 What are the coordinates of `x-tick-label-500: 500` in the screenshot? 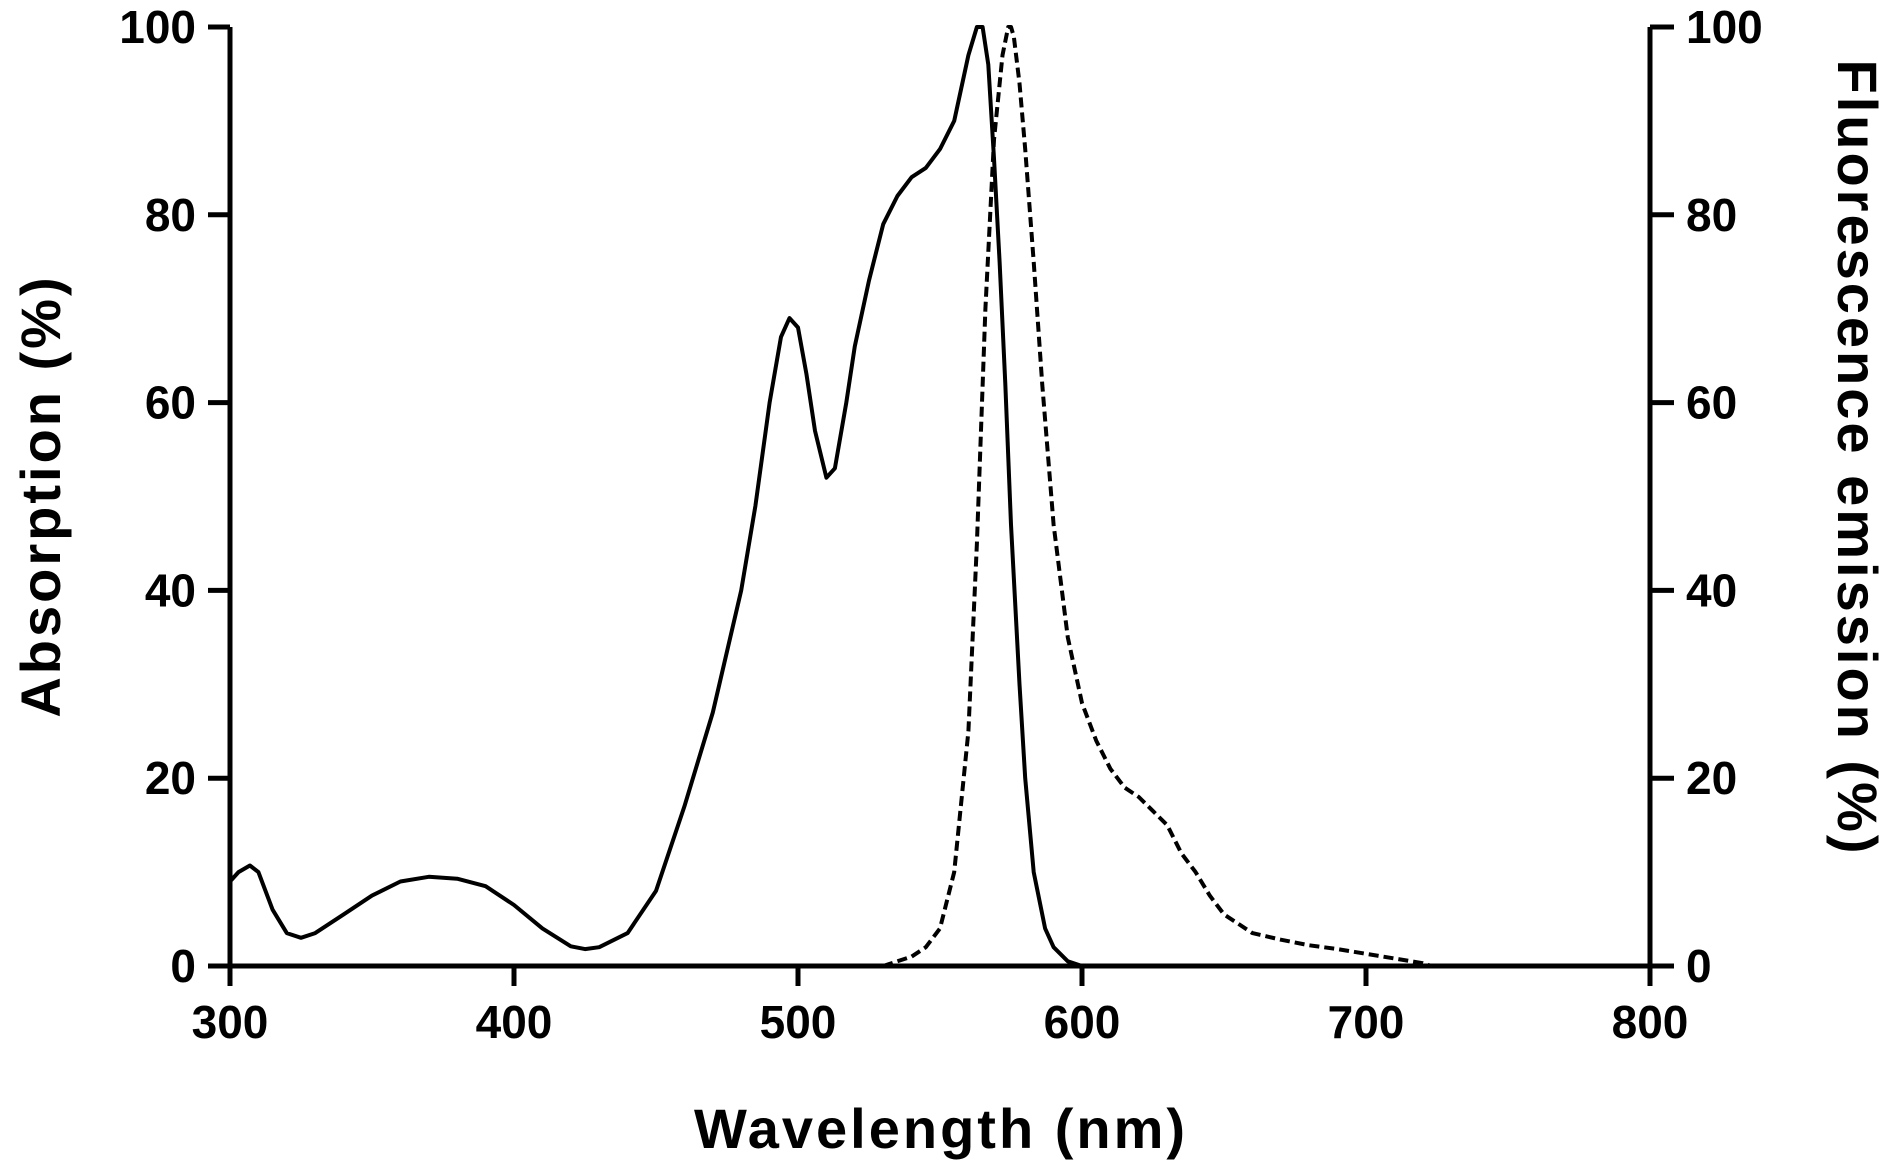 It's located at (798, 1022).